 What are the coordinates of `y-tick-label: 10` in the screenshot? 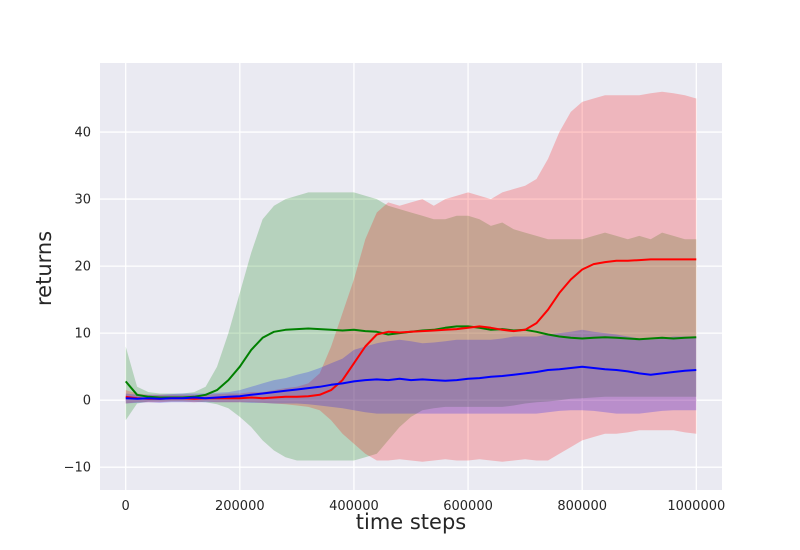 It's located at (82, 334).